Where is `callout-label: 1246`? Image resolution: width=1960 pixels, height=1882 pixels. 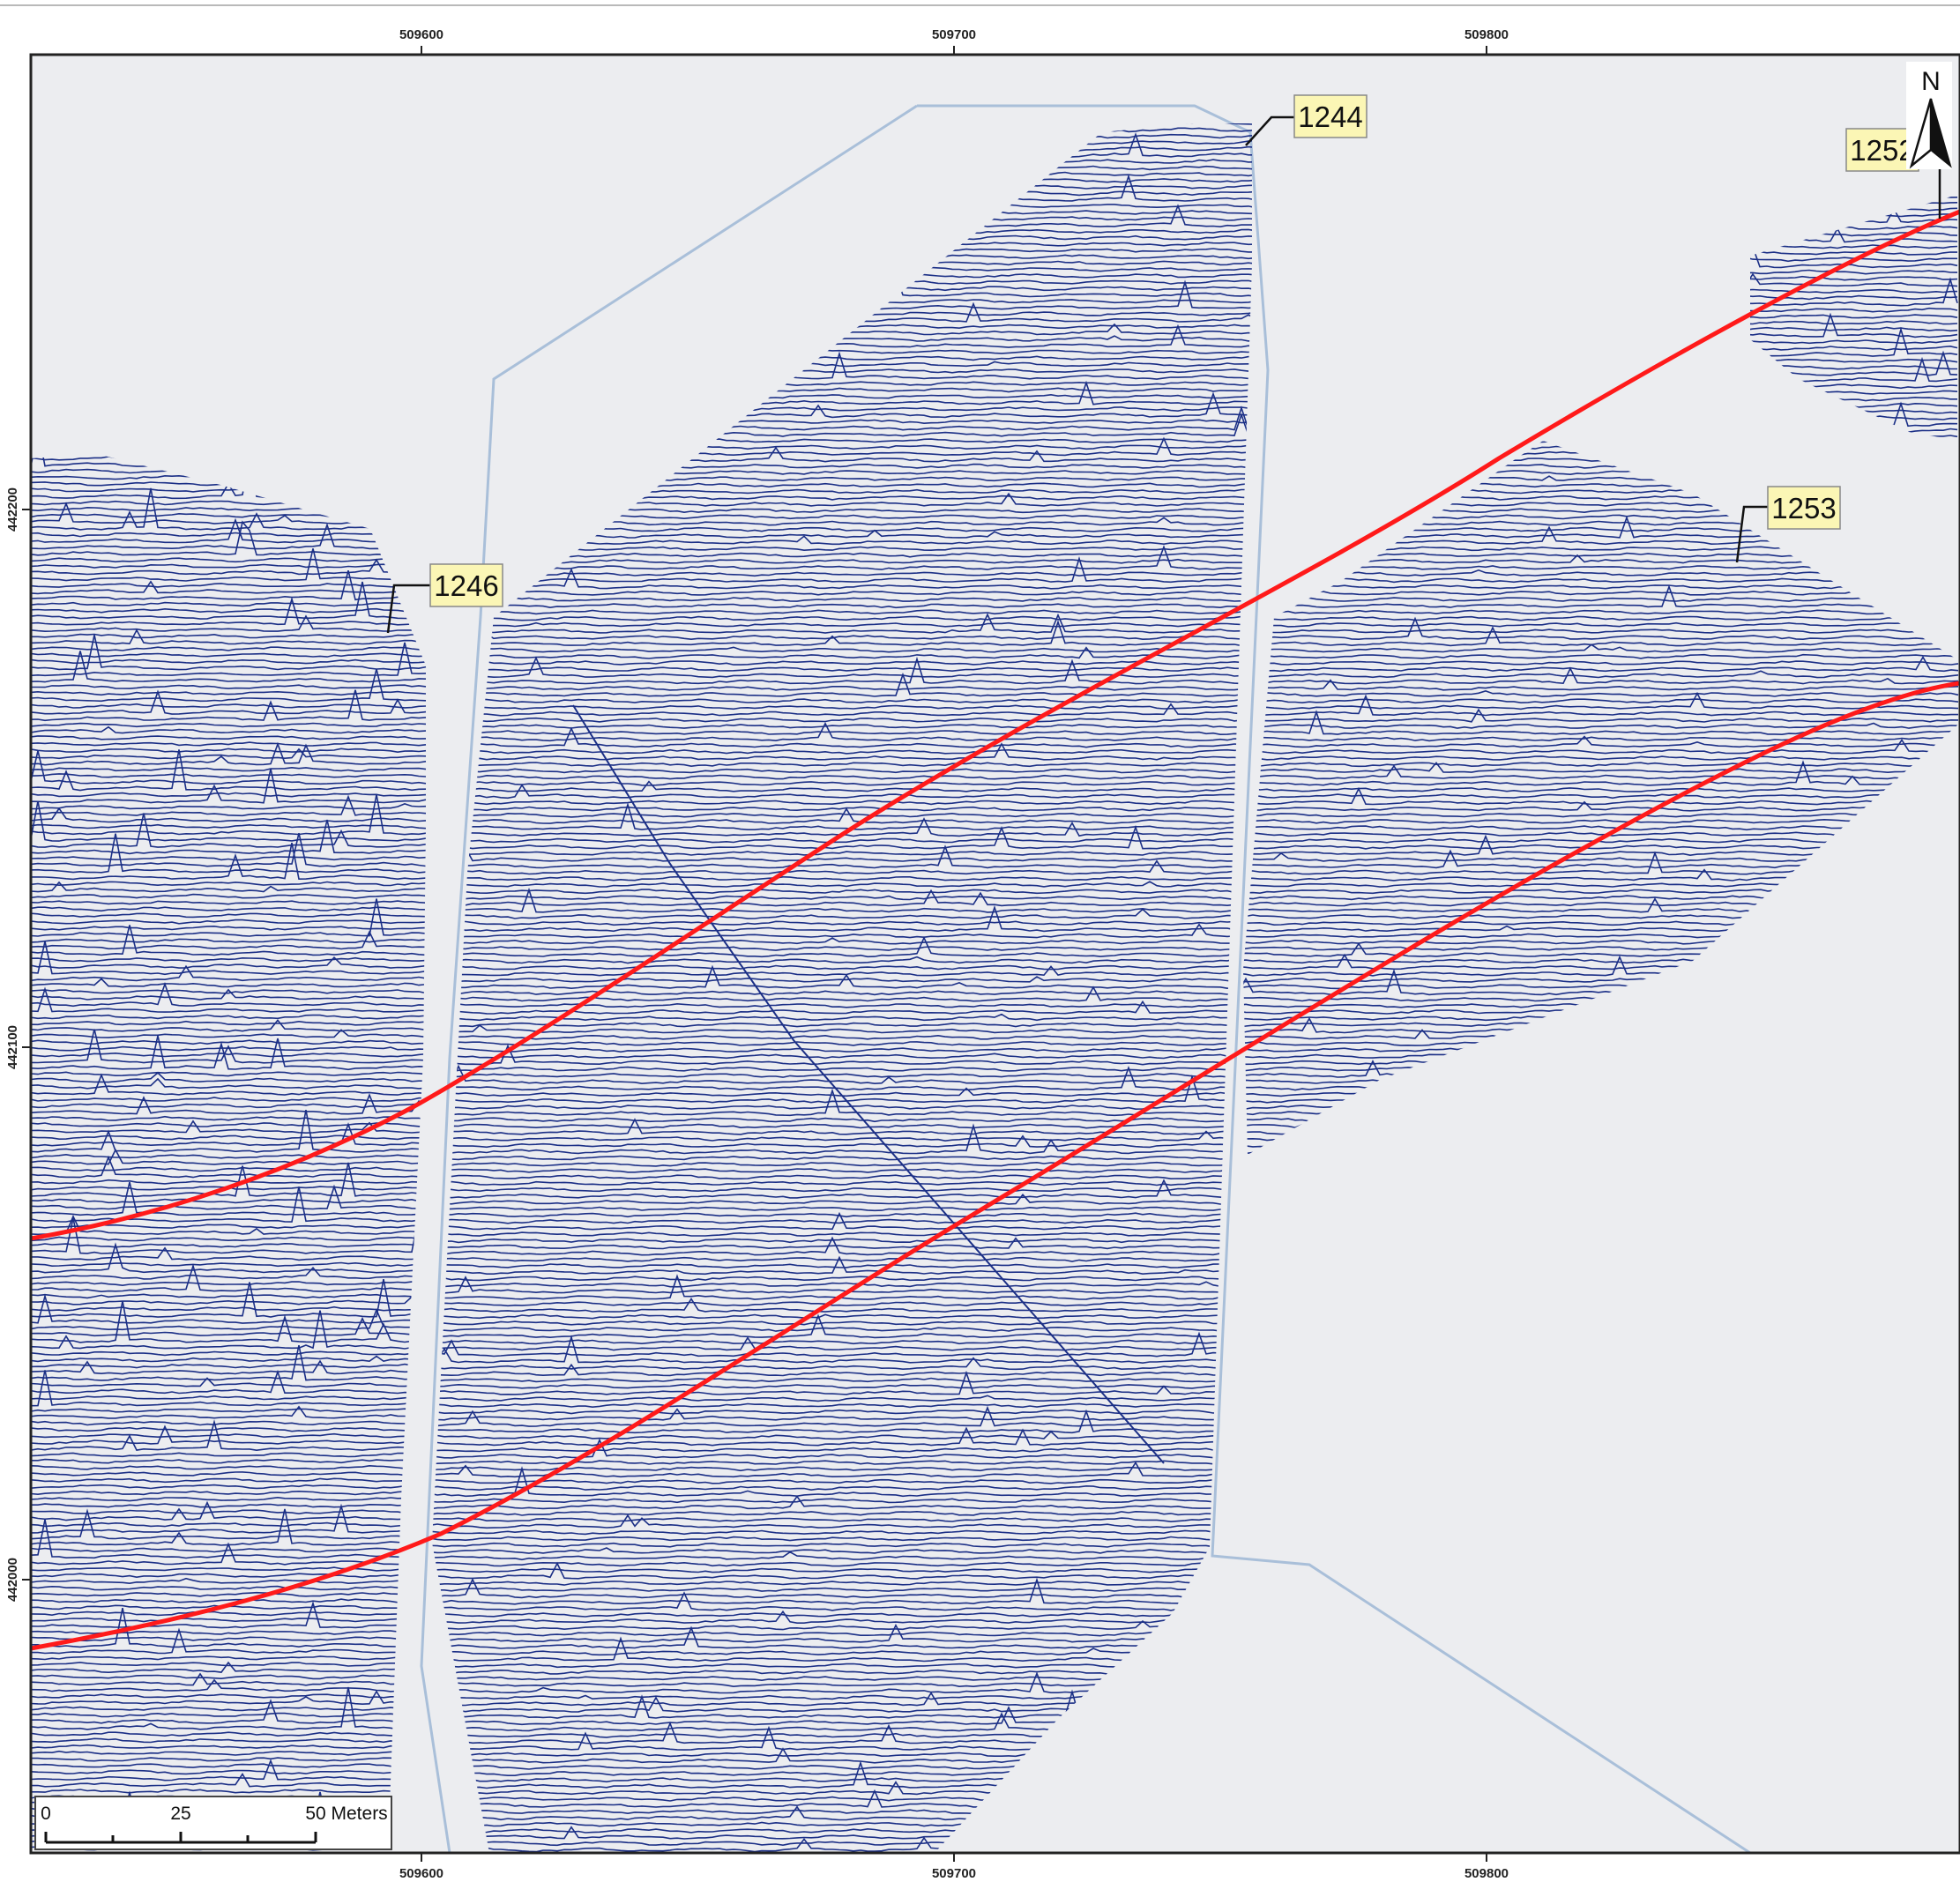
callout-label: 1246 is located at coordinates (466, 586).